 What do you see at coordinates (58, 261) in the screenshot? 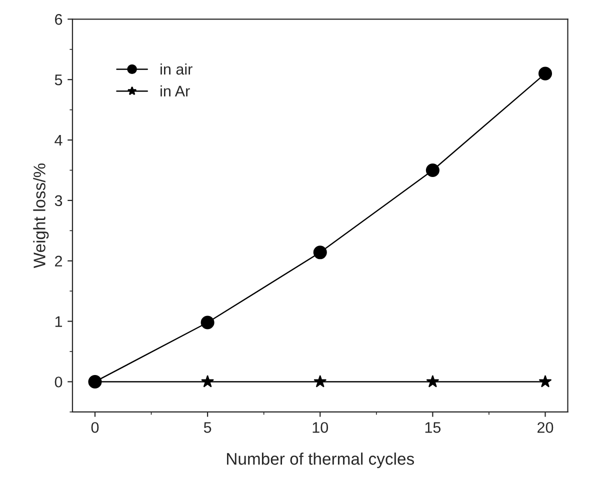
I see `y-tick-label: 2` at bounding box center [58, 261].